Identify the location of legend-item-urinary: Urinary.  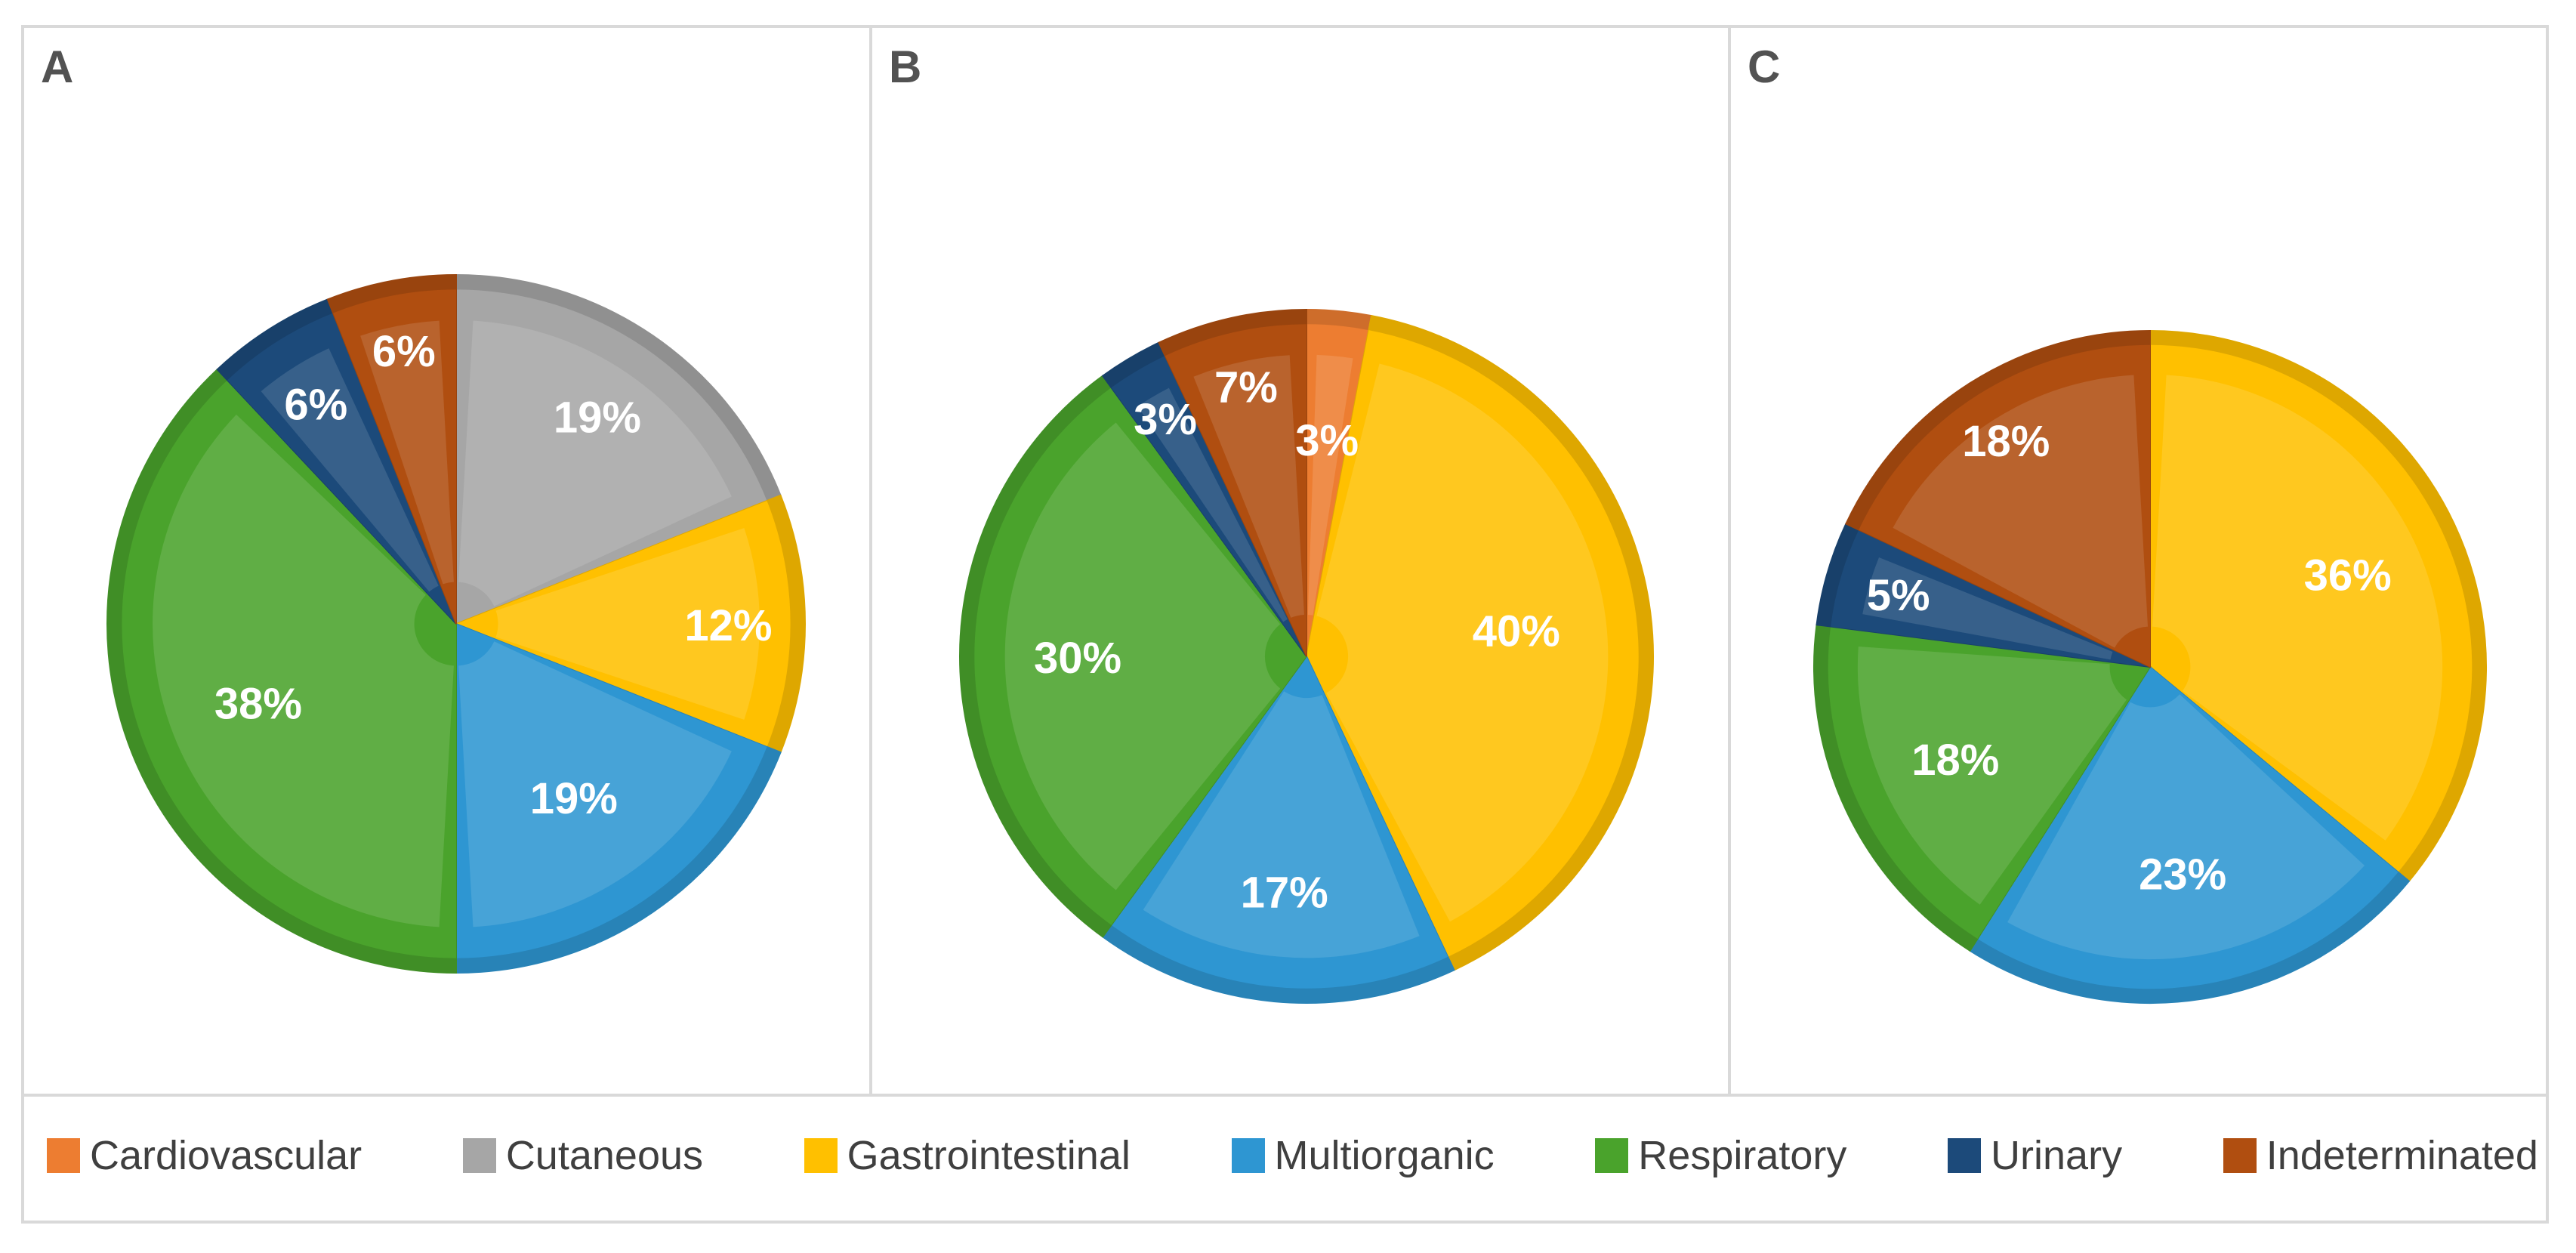
(2035, 1155).